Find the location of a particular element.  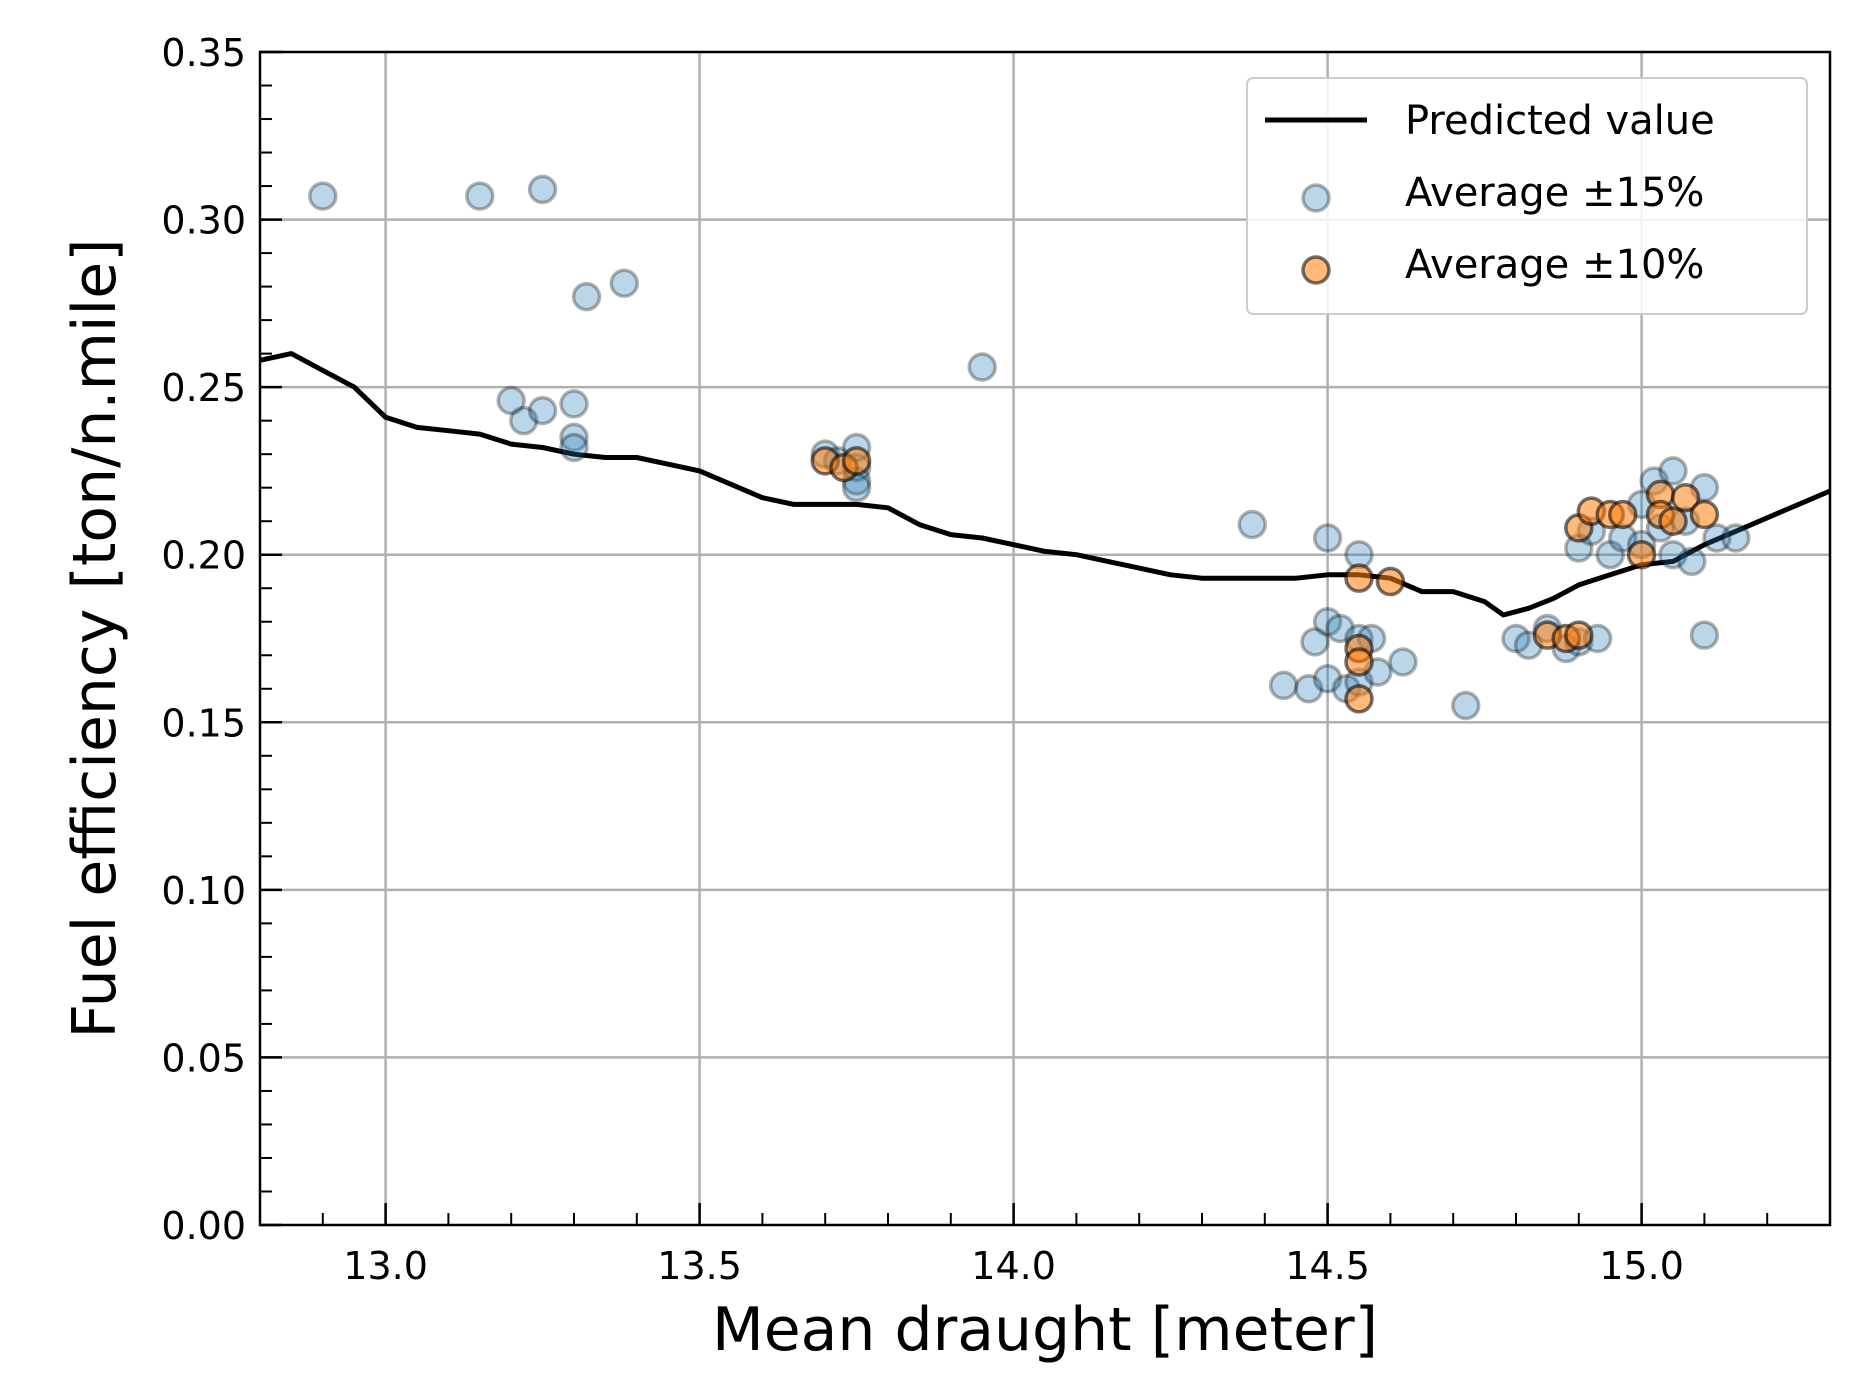

y-tick-label: 0.20 is located at coordinates (203, 556).